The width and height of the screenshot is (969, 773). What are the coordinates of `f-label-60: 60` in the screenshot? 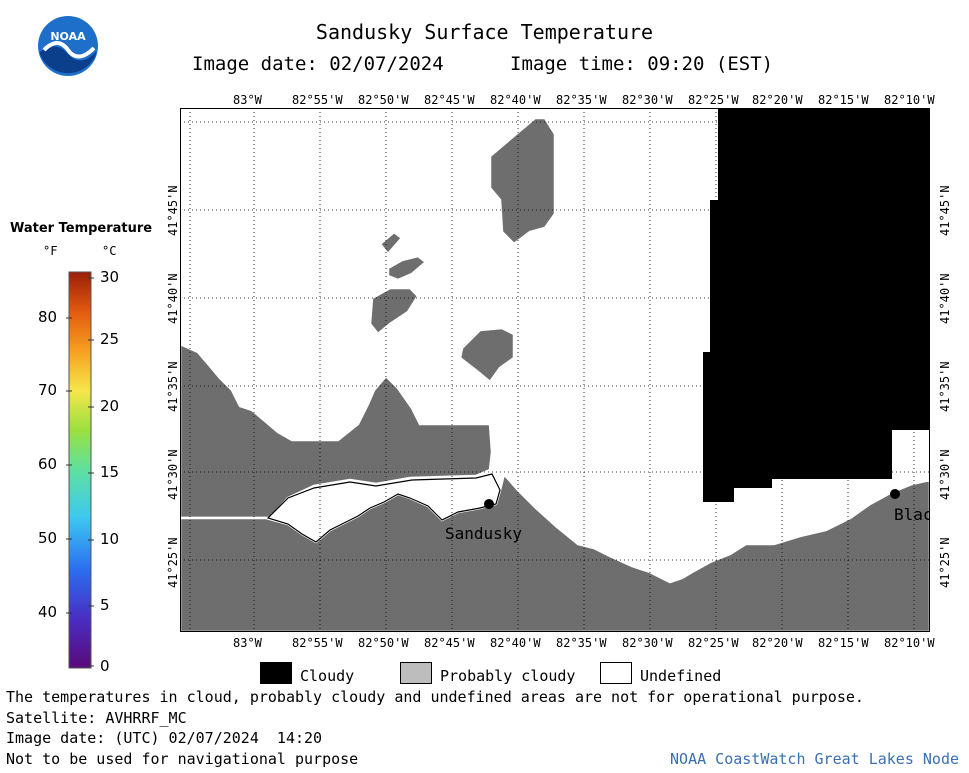 It's located at (48, 464).